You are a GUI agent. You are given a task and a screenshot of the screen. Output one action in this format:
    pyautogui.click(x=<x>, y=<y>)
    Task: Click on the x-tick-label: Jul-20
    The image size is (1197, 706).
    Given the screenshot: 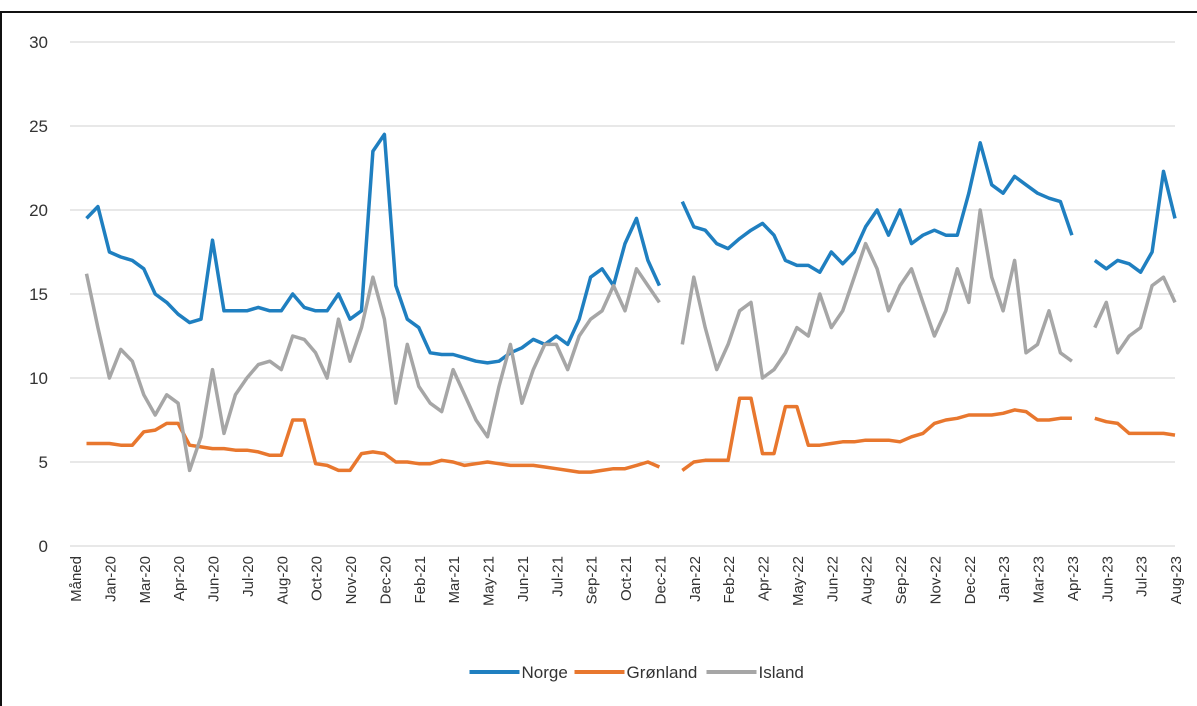 What is the action you would take?
    pyautogui.click(x=248, y=576)
    